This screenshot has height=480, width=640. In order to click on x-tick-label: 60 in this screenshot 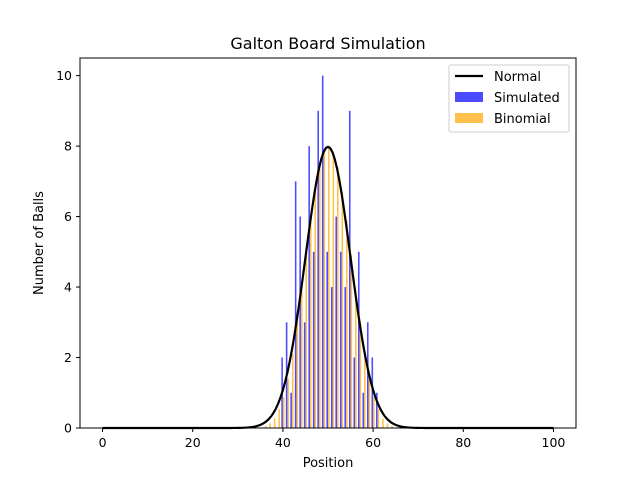, I will do `click(373, 442)`.